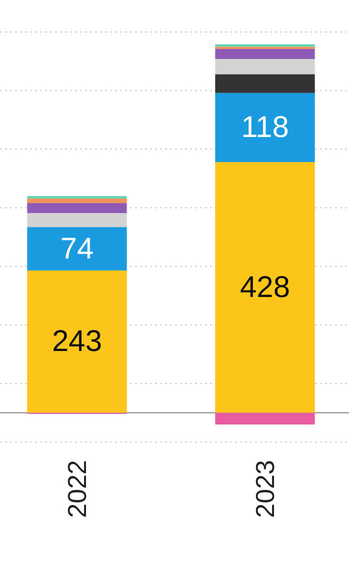 Image resolution: width=349 pixels, height=572 pixels. I want to click on data-label: 428, so click(265, 287).